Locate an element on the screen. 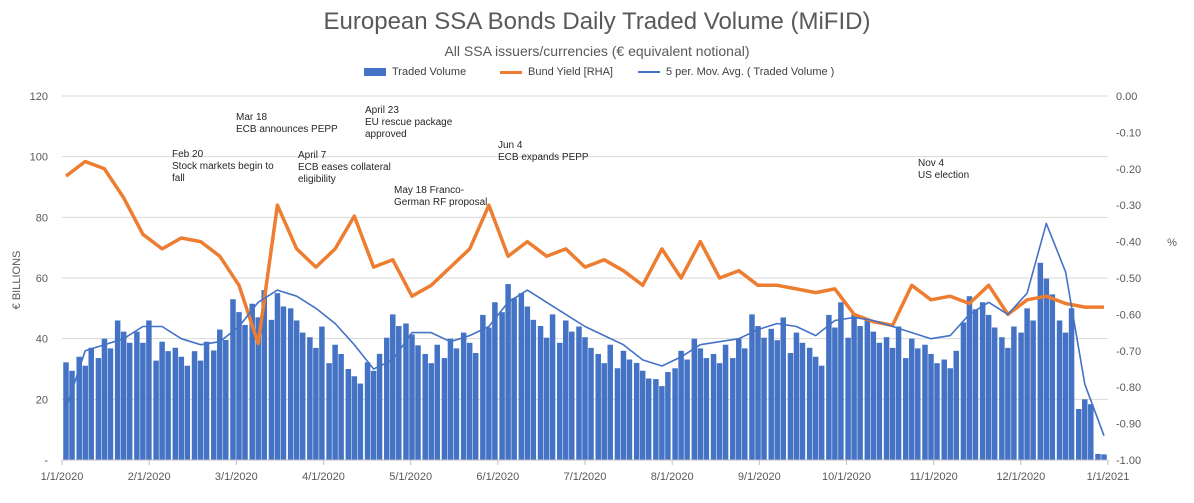  y2-axis-label: % is located at coordinates (1172, 243).